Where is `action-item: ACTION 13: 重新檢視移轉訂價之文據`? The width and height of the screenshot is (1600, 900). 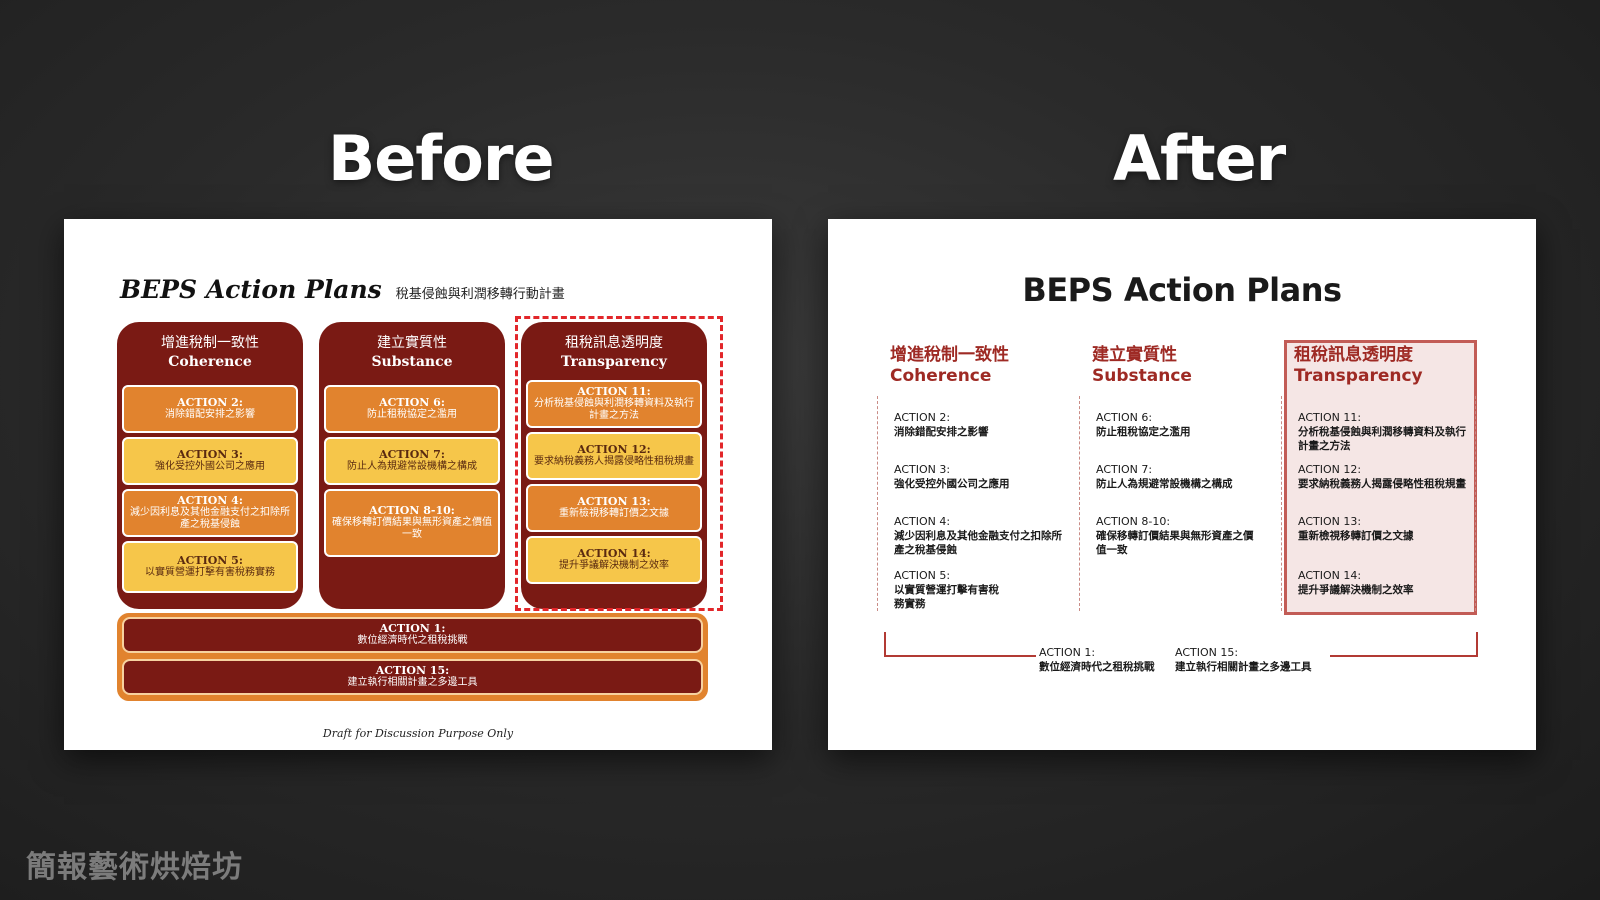 action-item: ACTION 13: 重新檢視移轉訂價之文據 is located at coordinates (1385, 529).